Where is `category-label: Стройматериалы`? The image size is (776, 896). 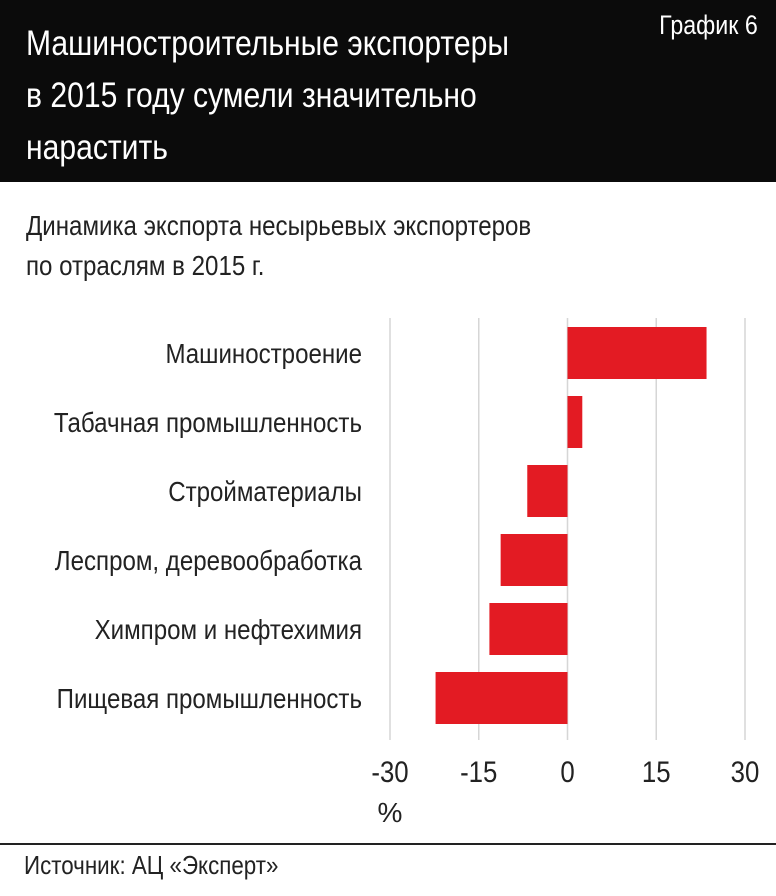 category-label: Стройматериалы is located at coordinates (265, 491).